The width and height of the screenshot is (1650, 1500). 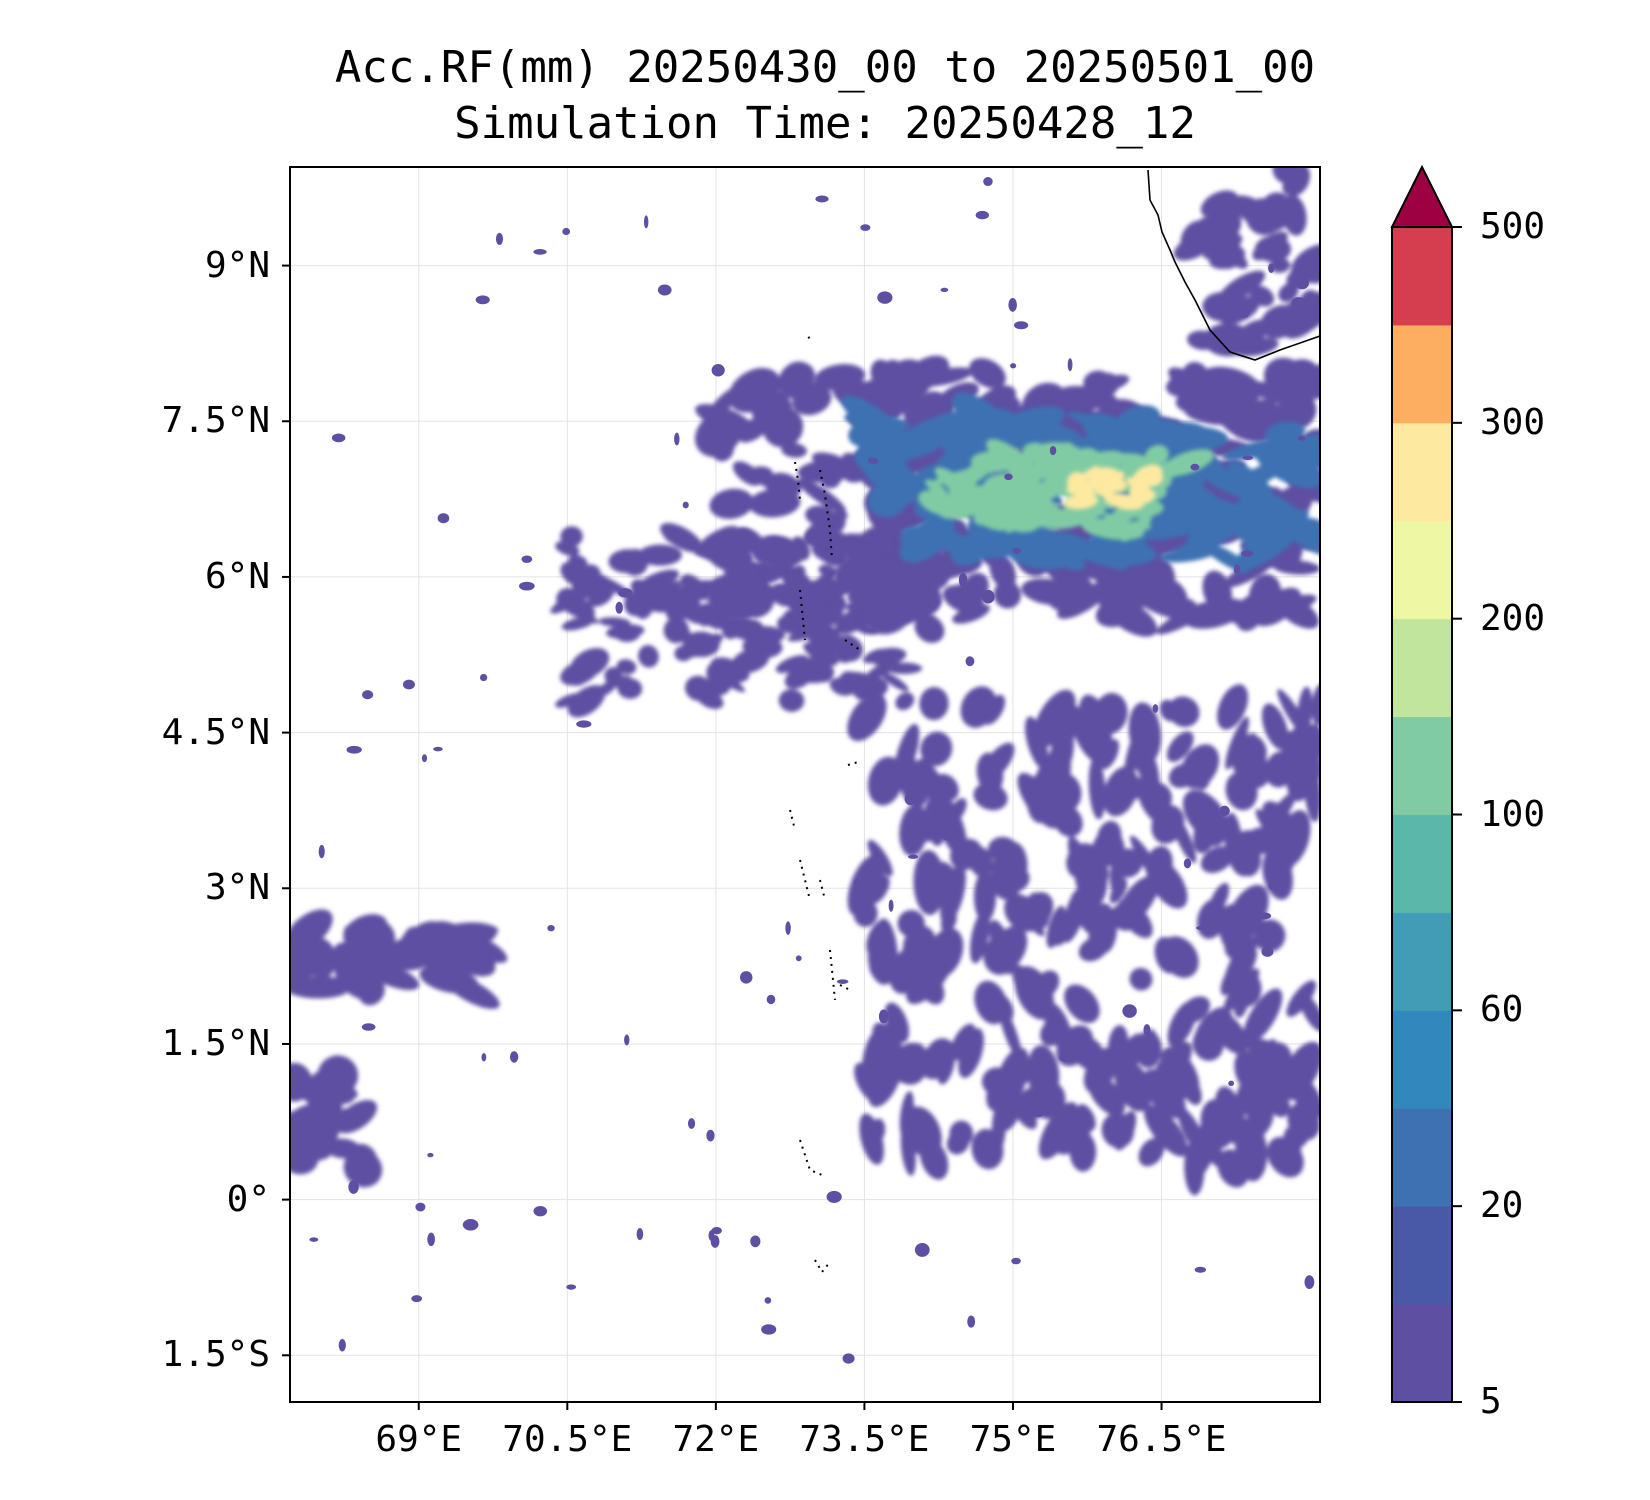 I want to click on map-title-line-1: Acc.RF(mm) 20250430_00 to 20250501_00, so click(x=825, y=67).